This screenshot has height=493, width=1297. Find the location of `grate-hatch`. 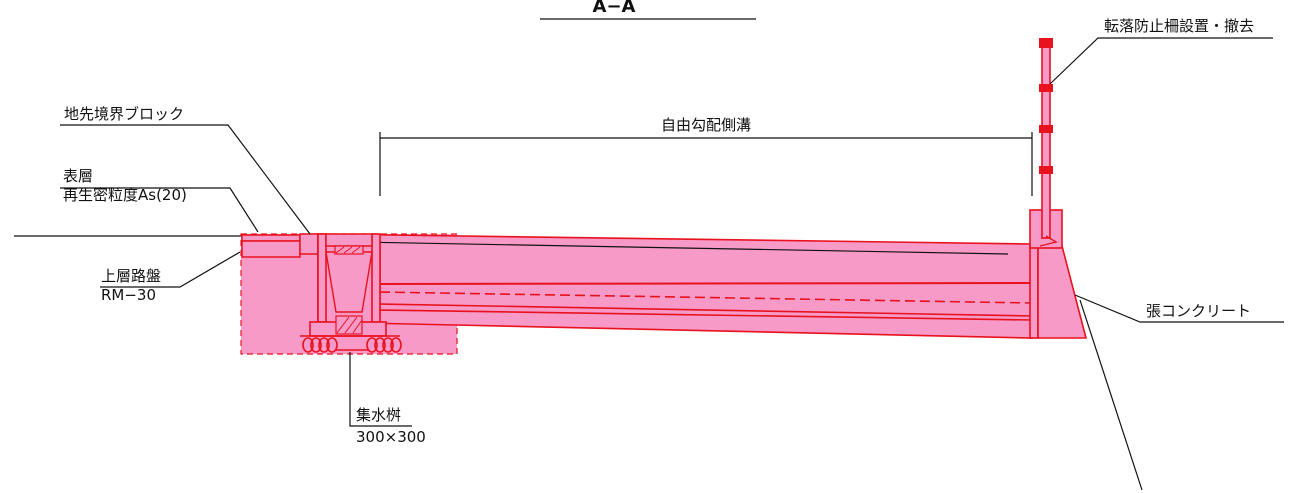

grate-hatch is located at coordinates (349, 250).